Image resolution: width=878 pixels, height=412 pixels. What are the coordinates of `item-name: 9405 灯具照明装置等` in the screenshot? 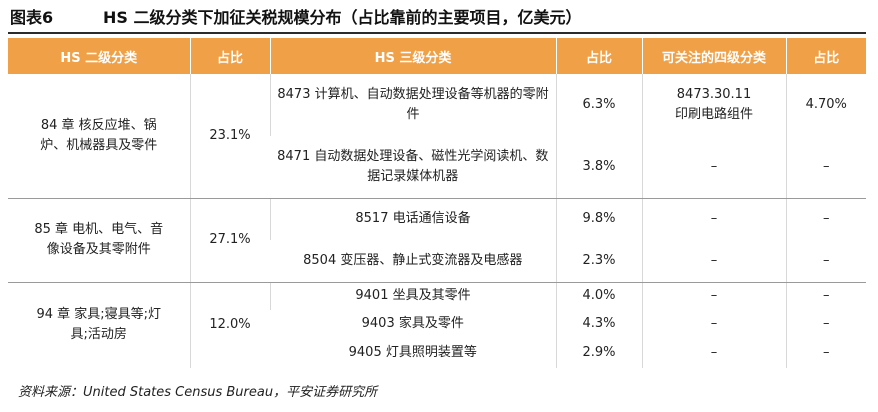 It's located at (412, 352).